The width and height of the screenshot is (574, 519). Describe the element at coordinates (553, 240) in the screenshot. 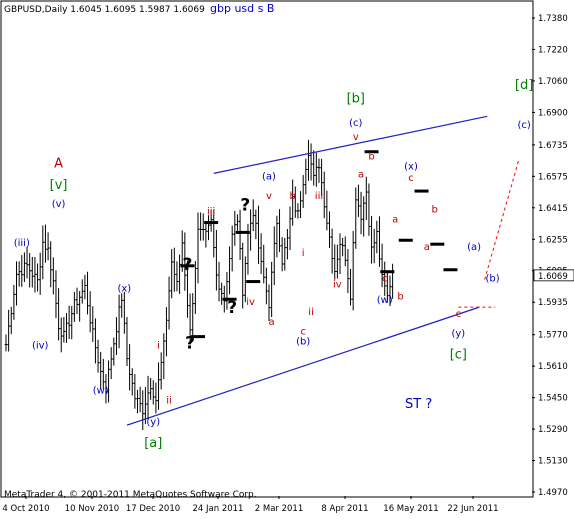

I see `y-tick-label: 1.6255` at that location.